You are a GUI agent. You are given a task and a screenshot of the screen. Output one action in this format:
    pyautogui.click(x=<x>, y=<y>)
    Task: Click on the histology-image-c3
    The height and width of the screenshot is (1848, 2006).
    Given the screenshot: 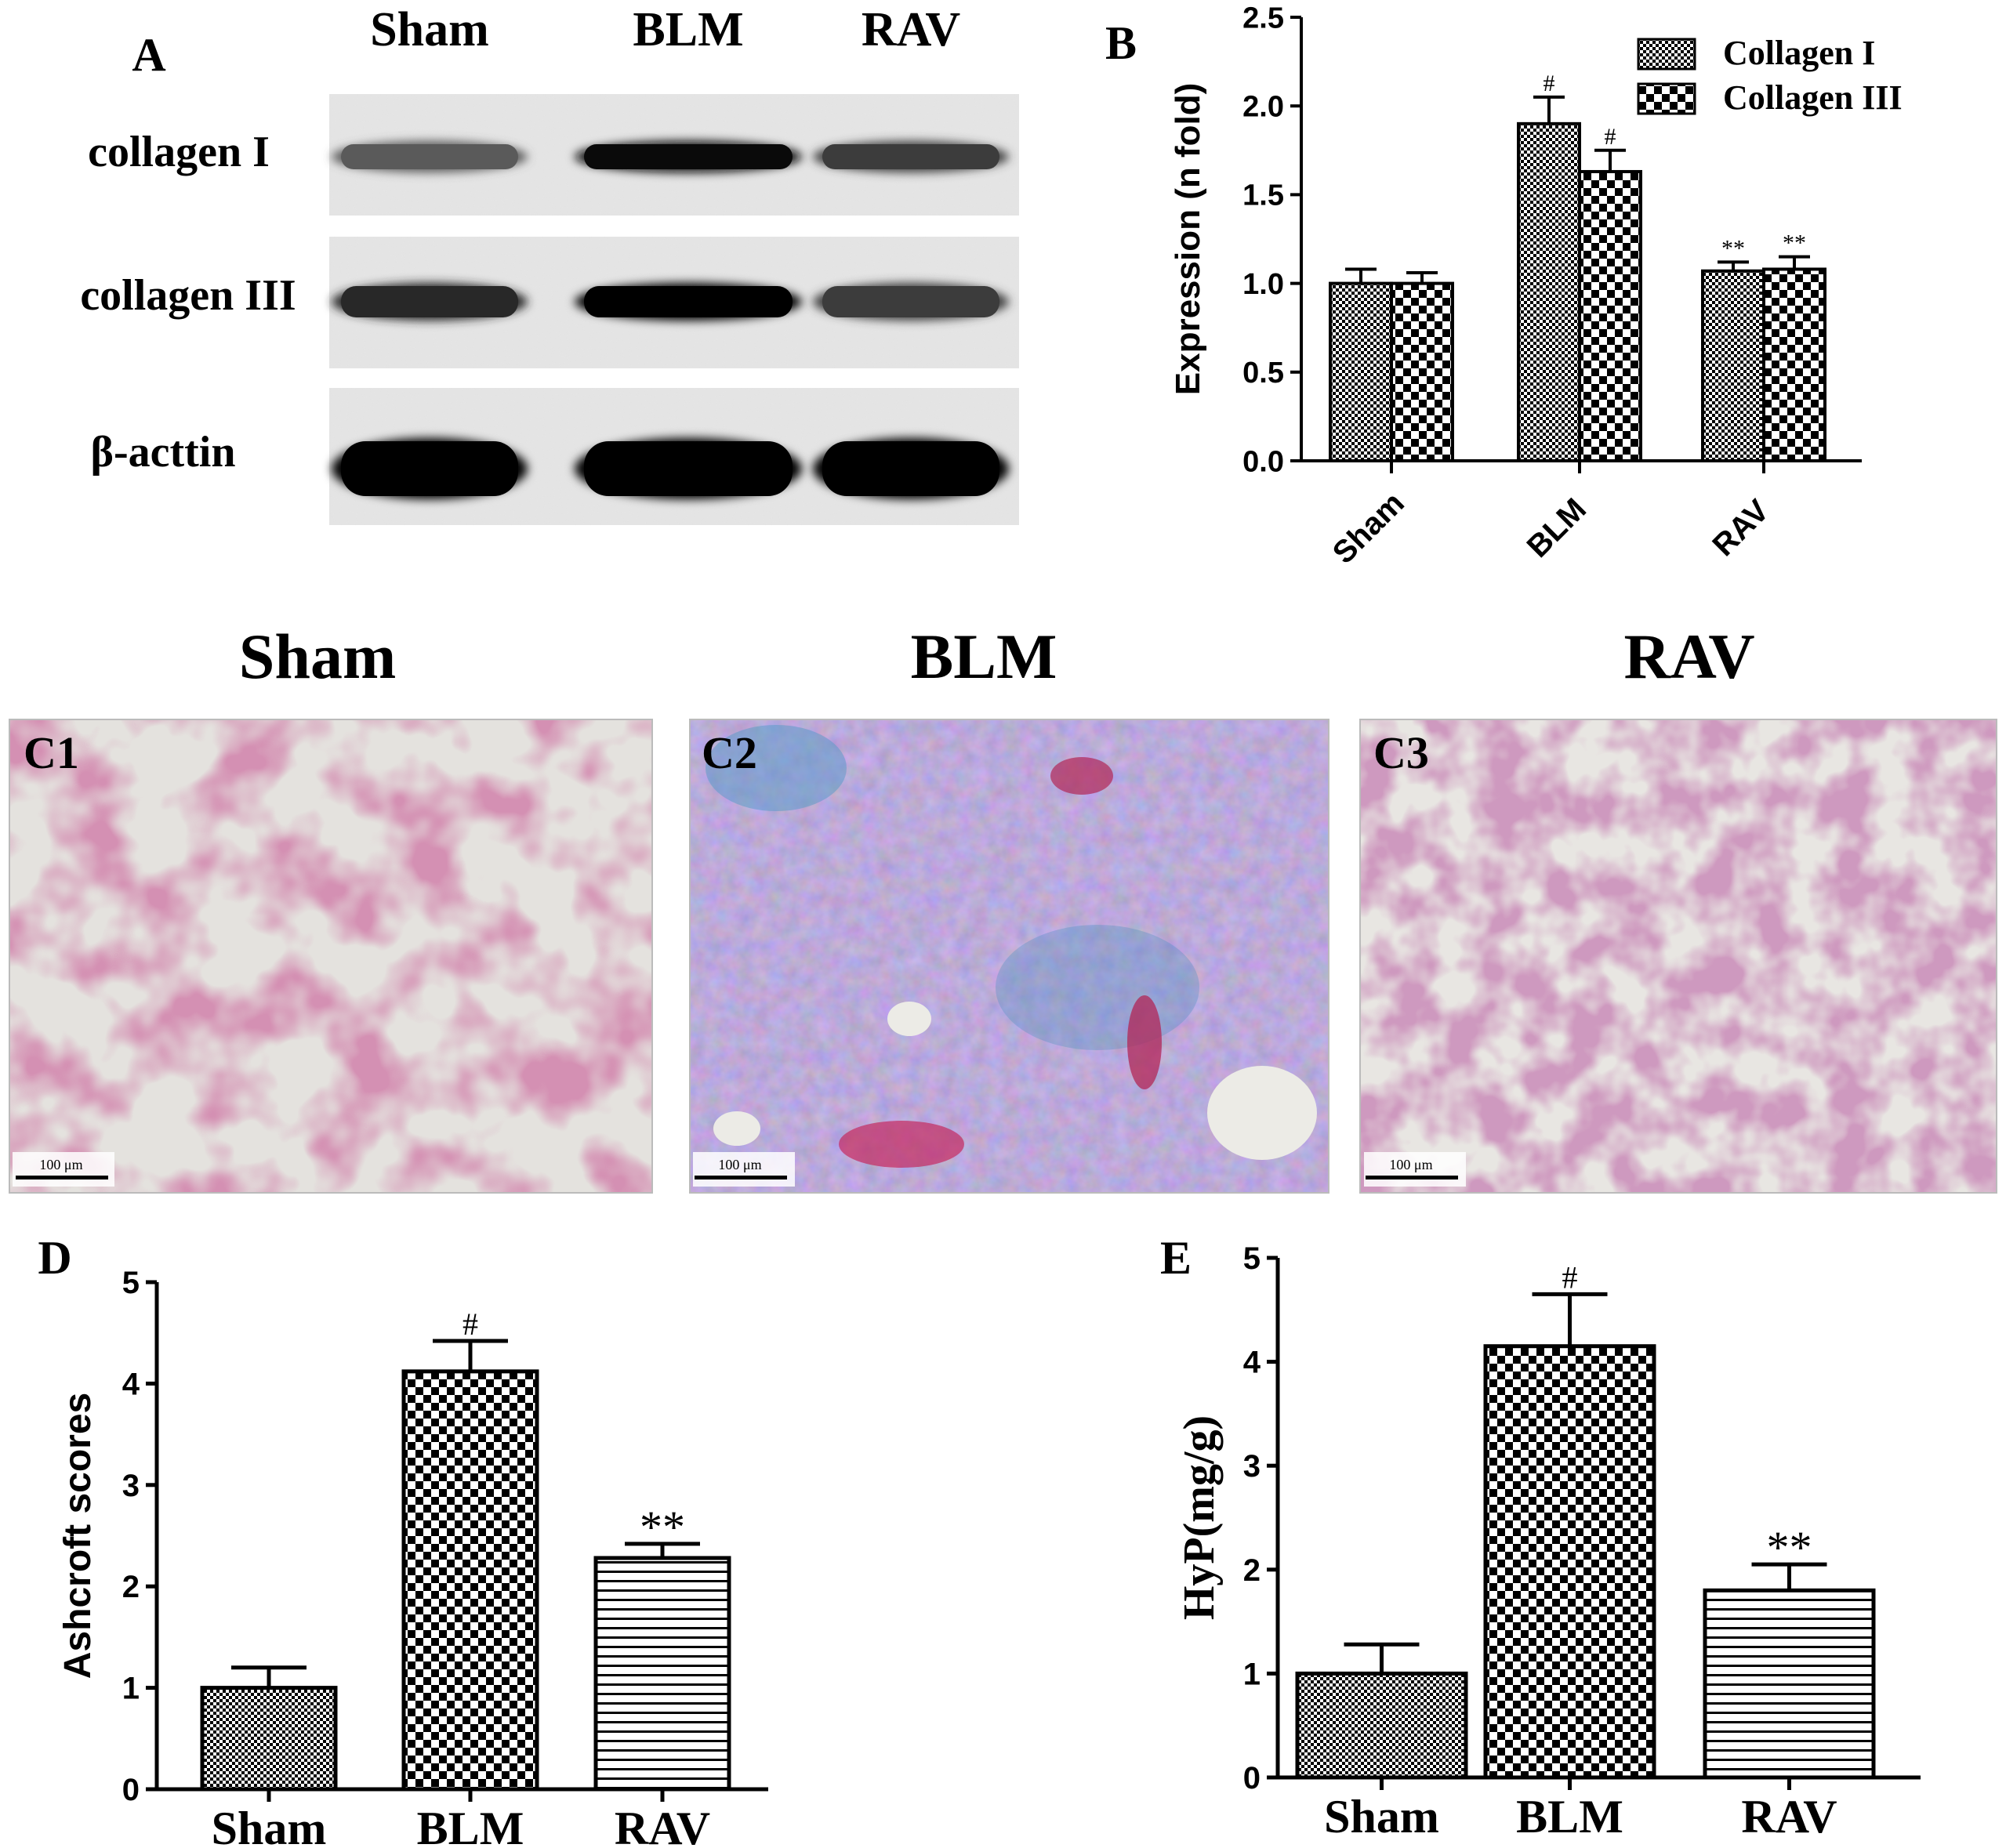 What is the action you would take?
    pyautogui.click(x=1678, y=957)
    